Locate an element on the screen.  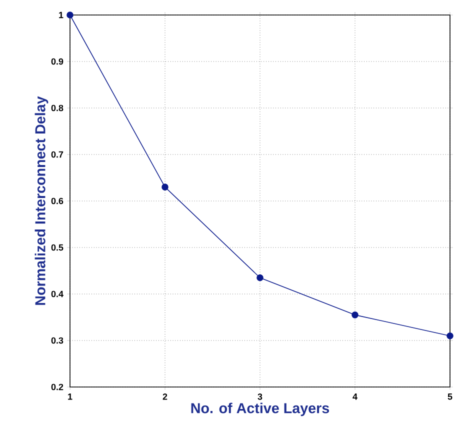
y-tick-label: 0.9 is located at coordinates (57, 61).